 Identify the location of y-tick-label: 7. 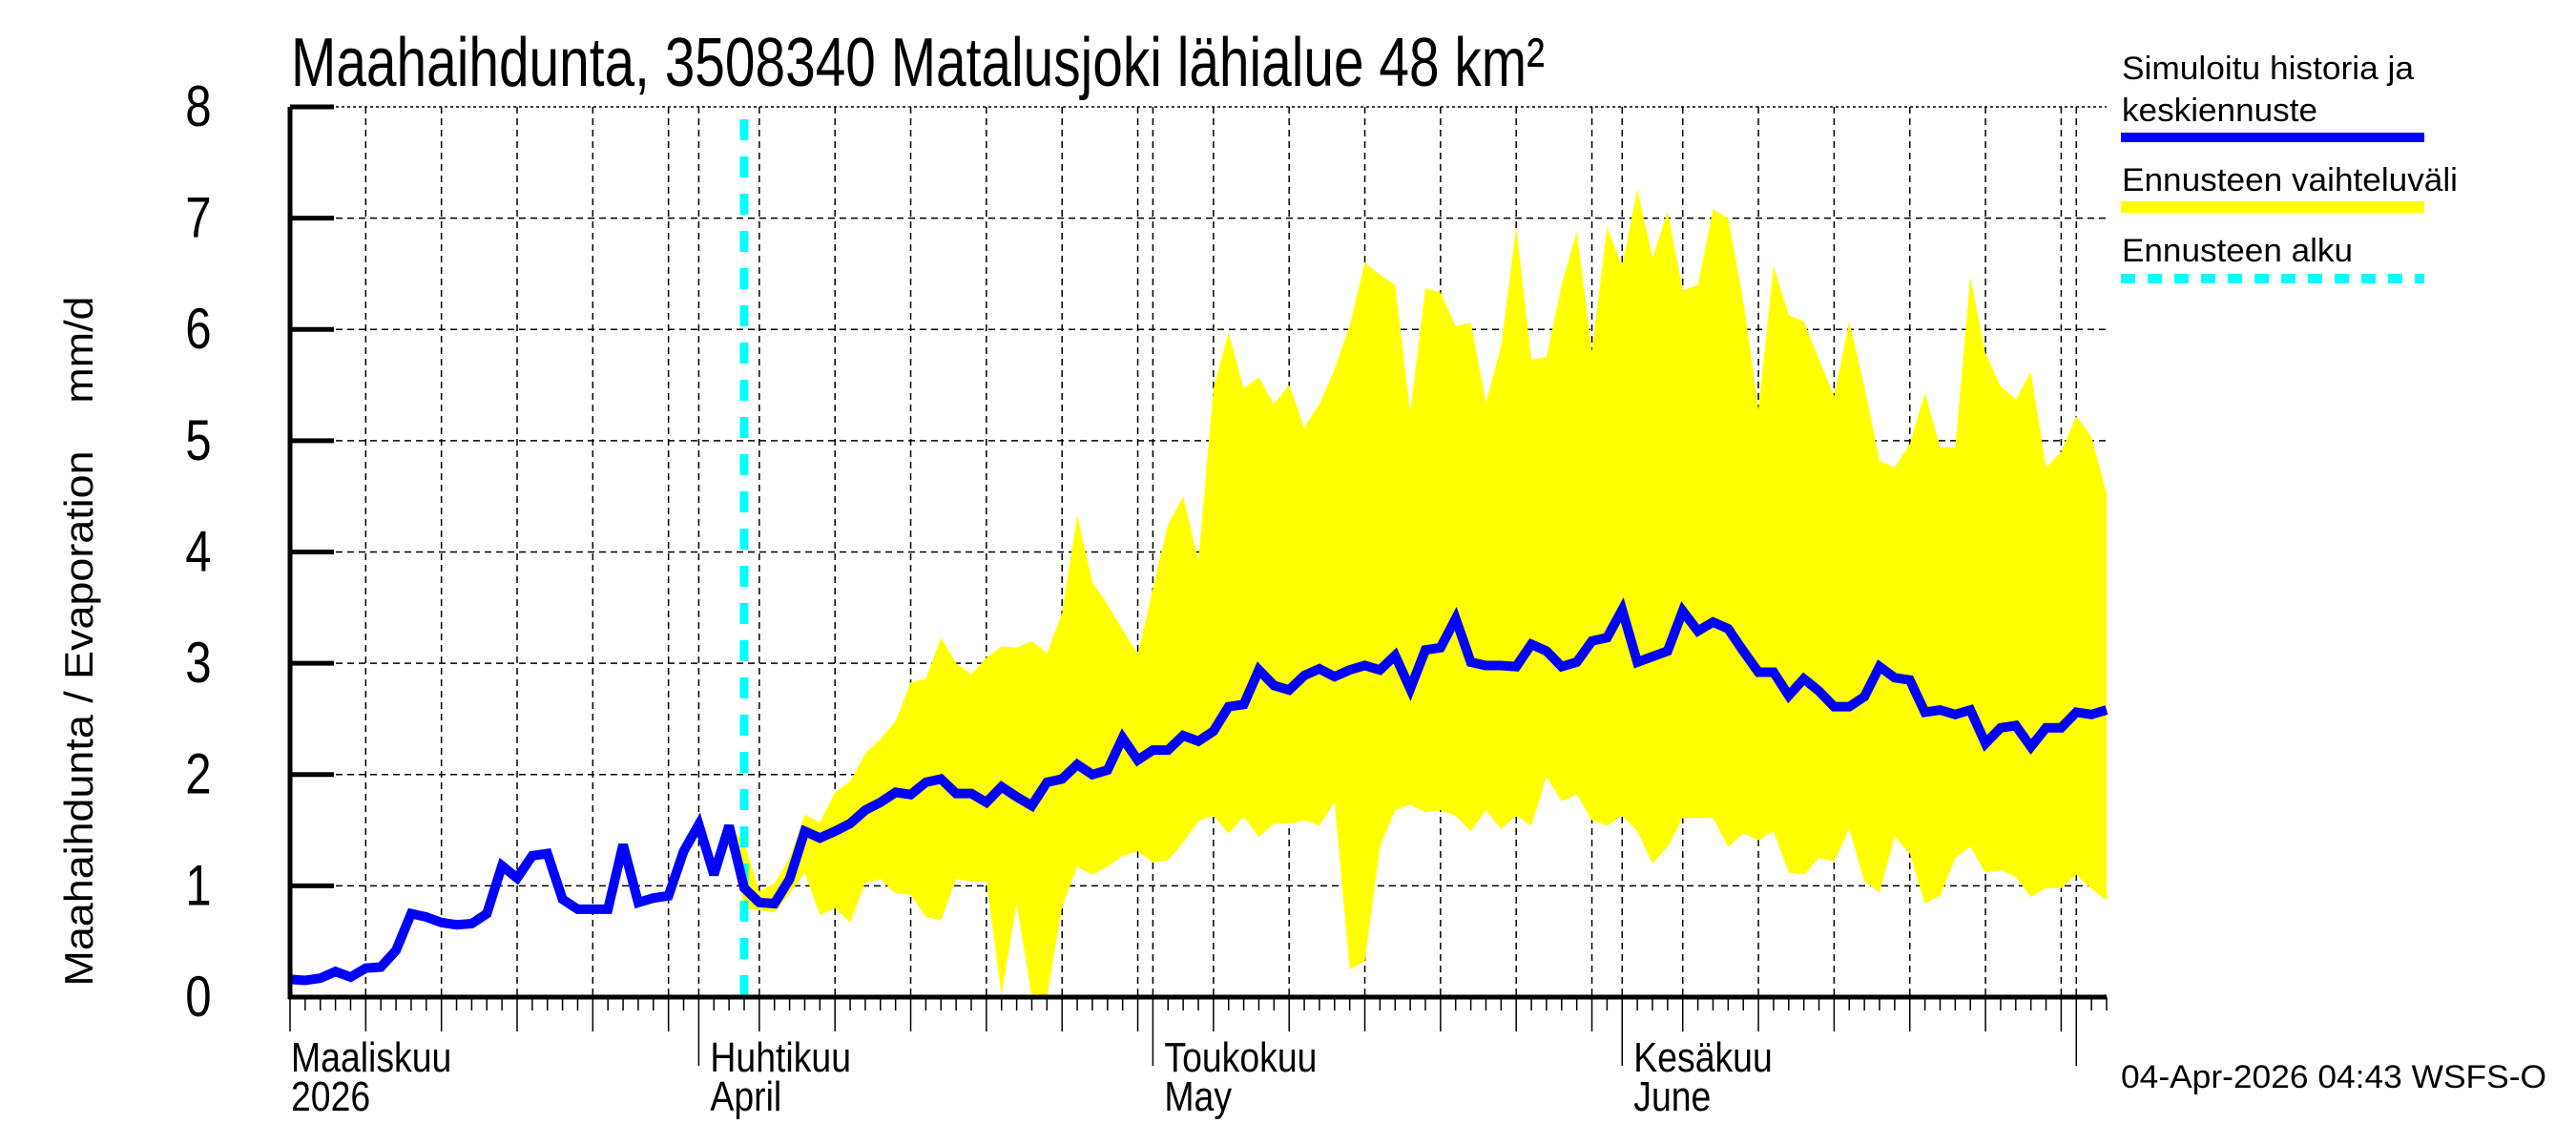
(198, 218).